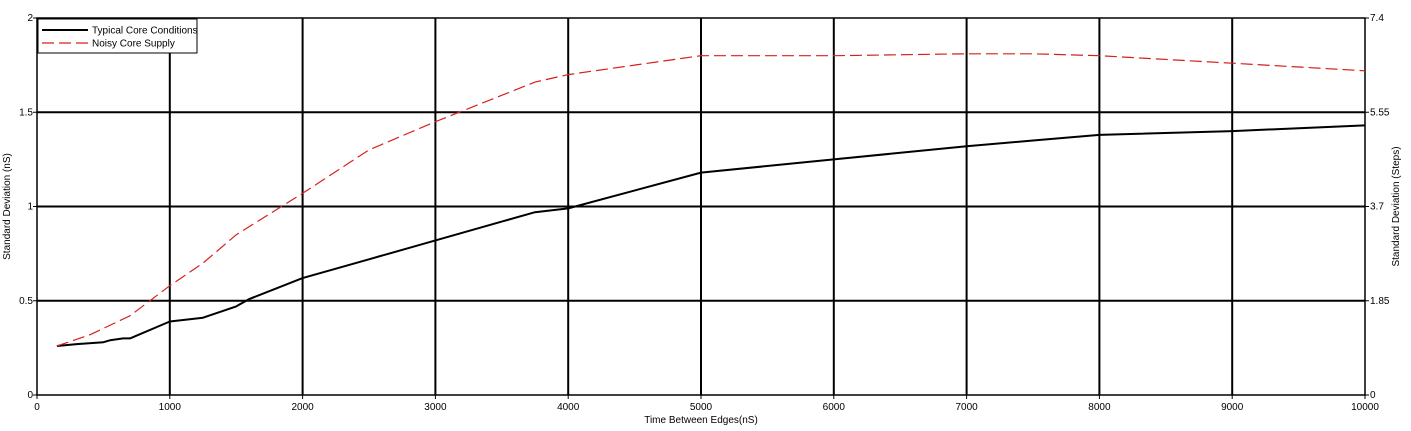  What do you see at coordinates (37, 407) in the screenshot?
I see `x-tick-label: 0` at bounding box center [37, 407].